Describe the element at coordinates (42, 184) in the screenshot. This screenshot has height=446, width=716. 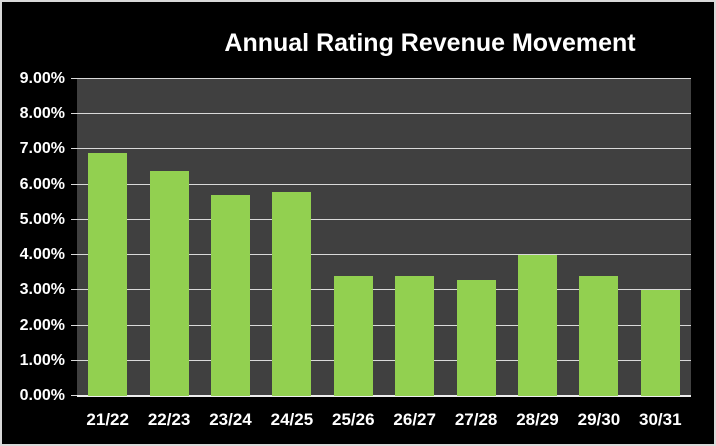
I see `y-axis-tick-label: 6.00%` at that location.